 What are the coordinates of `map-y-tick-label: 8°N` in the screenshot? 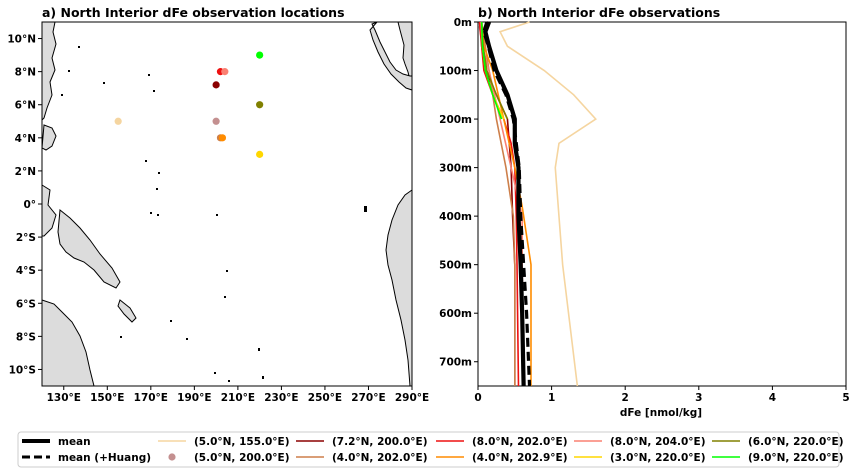 It's located at (25, 73).